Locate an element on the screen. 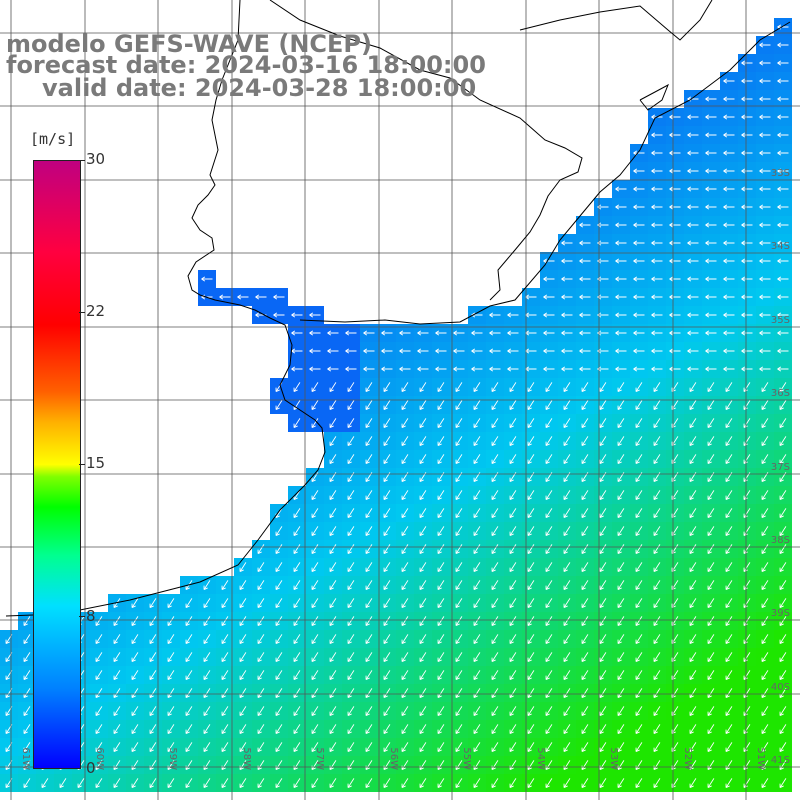 The height and width of the screenshot is (800, 800). longitude-label: 55W is located at coordinates (466, 758).